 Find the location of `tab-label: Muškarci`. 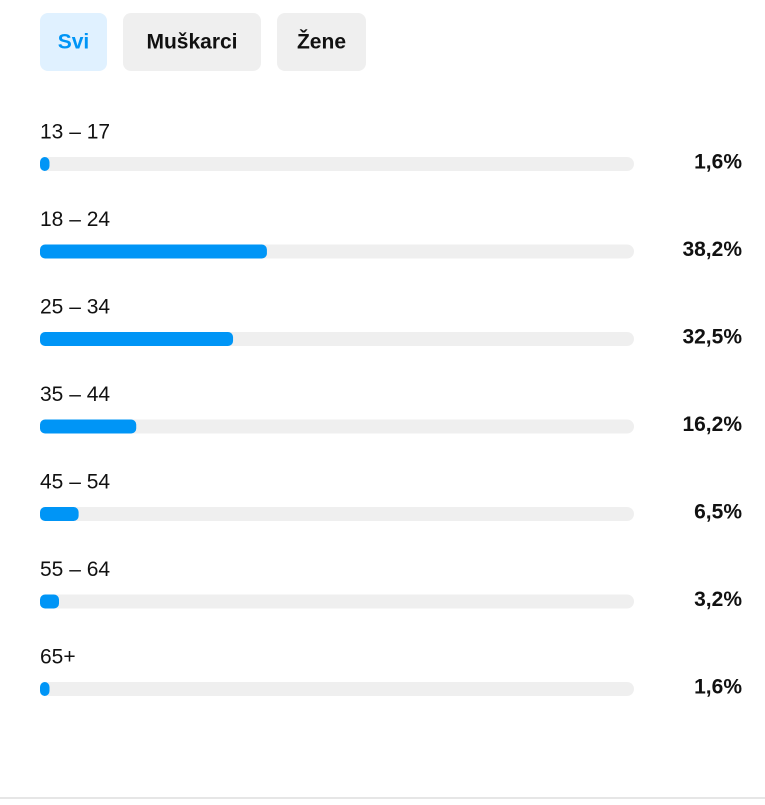

tab-label: Muškarci is located at coordinates (191, 42).